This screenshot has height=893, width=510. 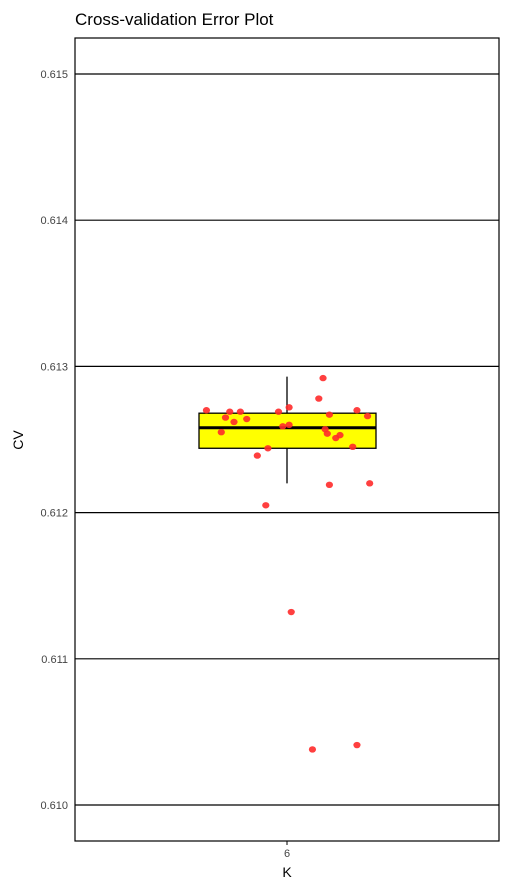 I want to click on y-tick-label: 0.615, so click(x=54, y=75).